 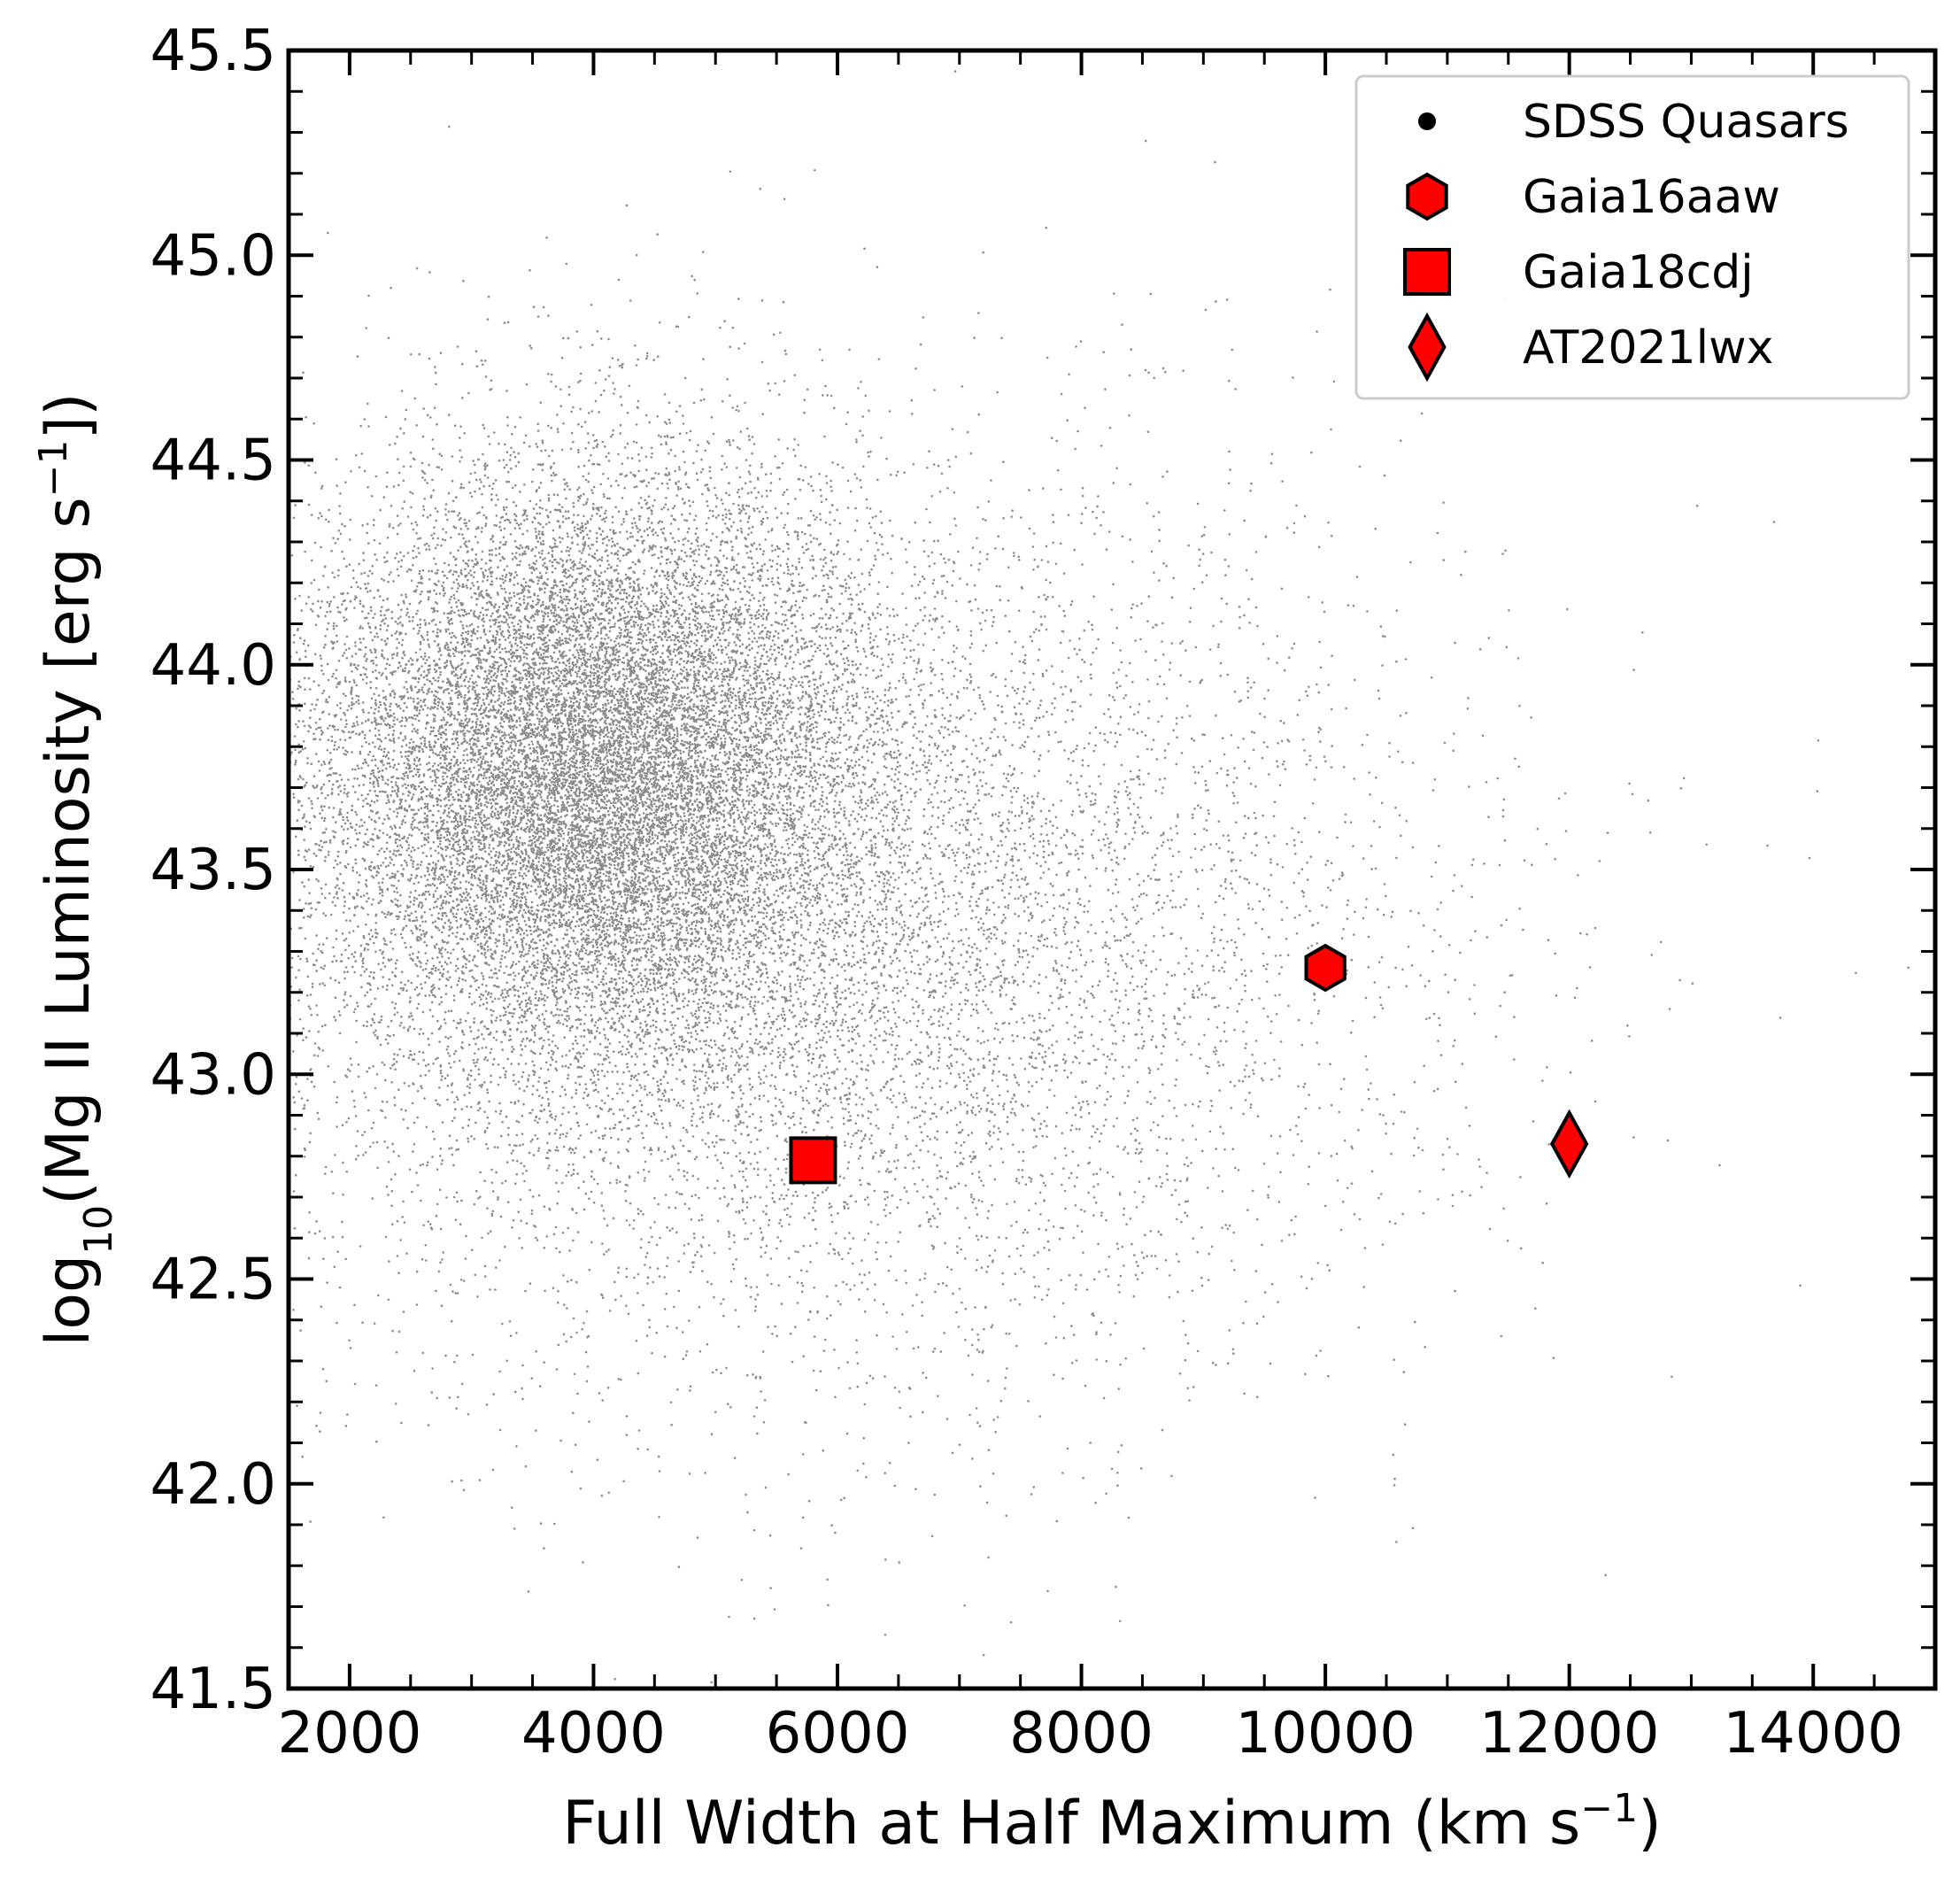 I want to click on legend-item: Gaia16aaw, so click(x=1593, y=197).